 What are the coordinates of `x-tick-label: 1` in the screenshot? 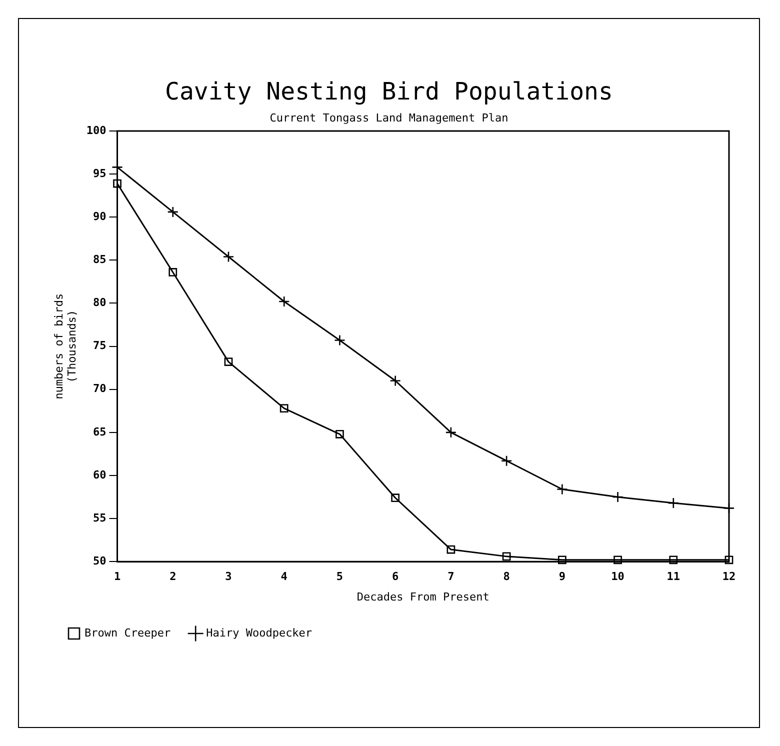 It's located at (117, 577).